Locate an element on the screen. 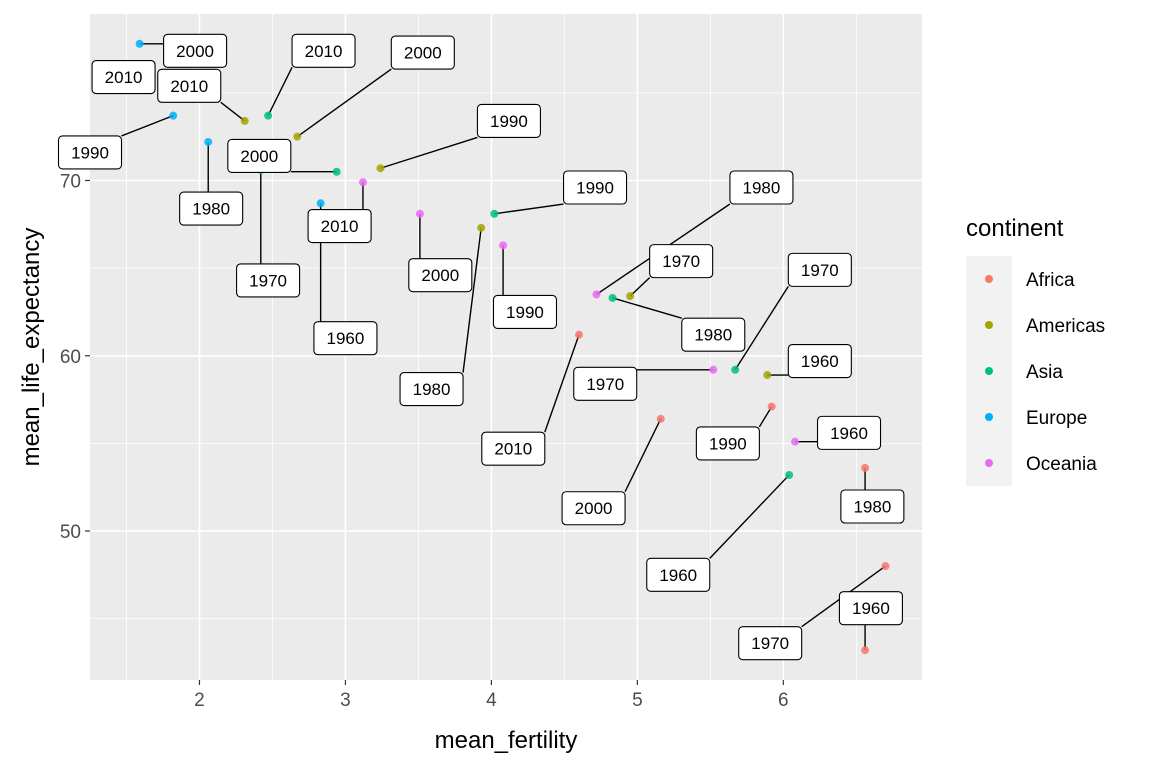 This screenshot has height=768, width=1152. x-tick-label: 3 is located at coordinates (345, 700).